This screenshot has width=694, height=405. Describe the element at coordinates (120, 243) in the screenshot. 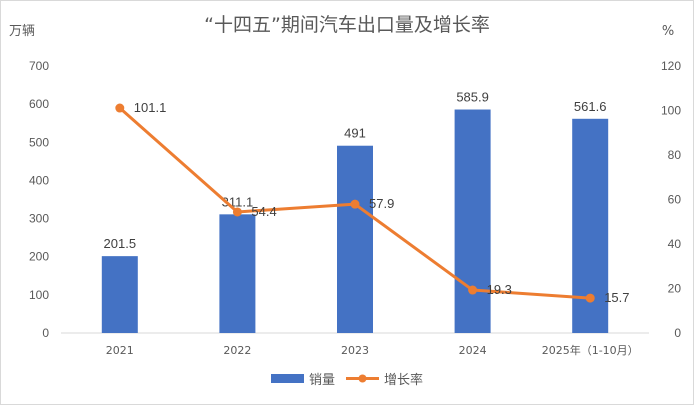

I see `bar-data-label: 201.5` at that location.